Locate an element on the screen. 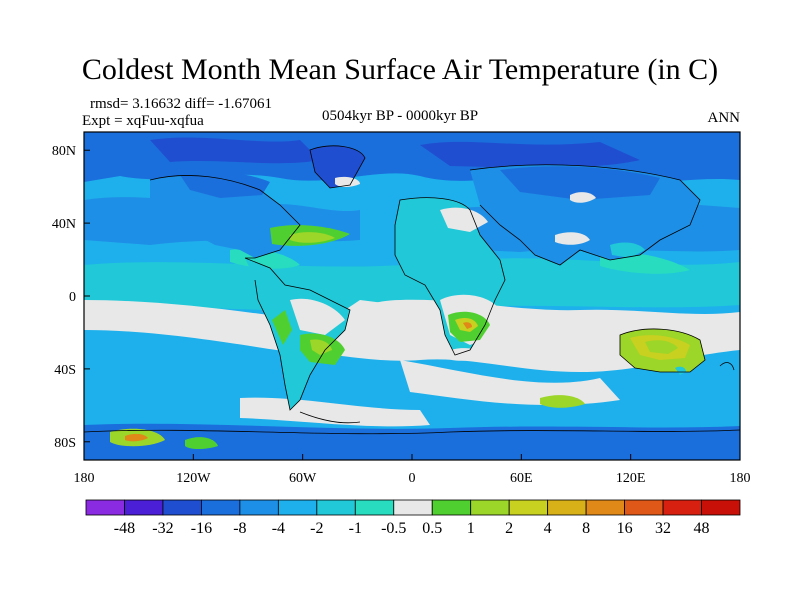 The width and height of the screenshot is (800, 600). colorbar-label: -16 is located at coordinates (201, 528).